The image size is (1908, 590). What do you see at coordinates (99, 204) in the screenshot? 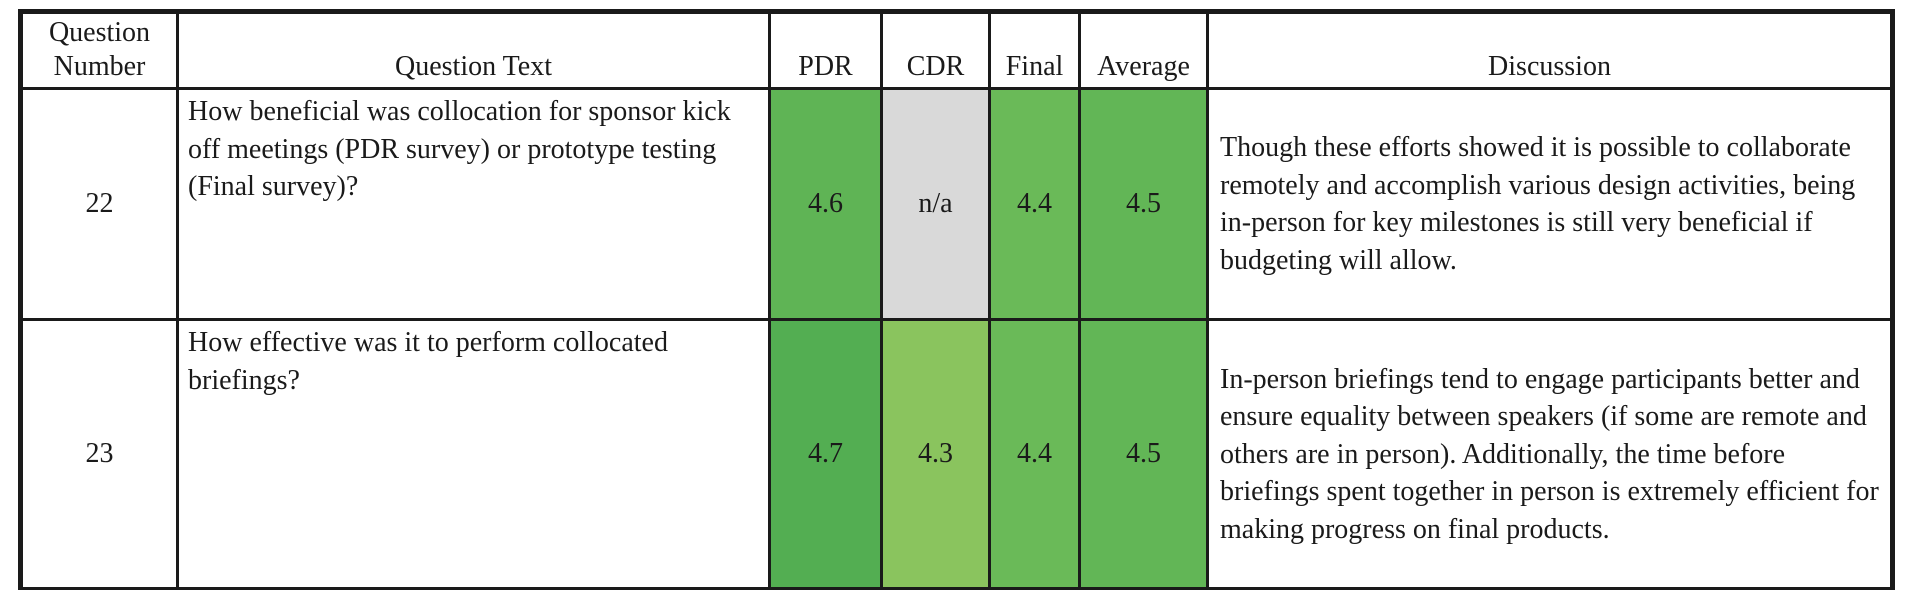
I see `question-number-cell: 22` at bounding box center [99, 204].